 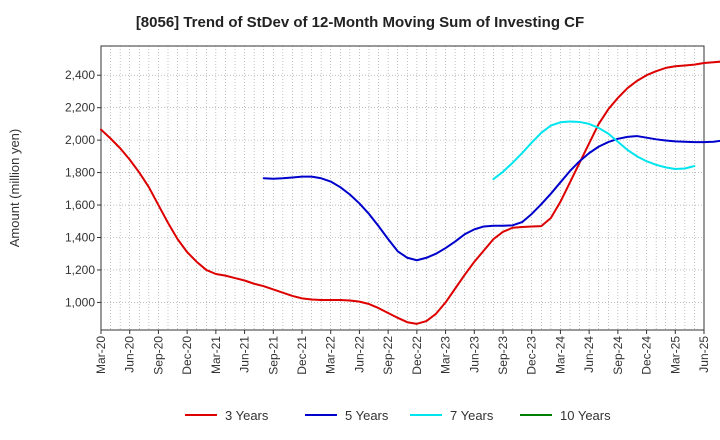 What do you see at coordinates (80, 270) in the screenshot?
I see `y-tick-label: 1,200` at bounding box center [80, 270].